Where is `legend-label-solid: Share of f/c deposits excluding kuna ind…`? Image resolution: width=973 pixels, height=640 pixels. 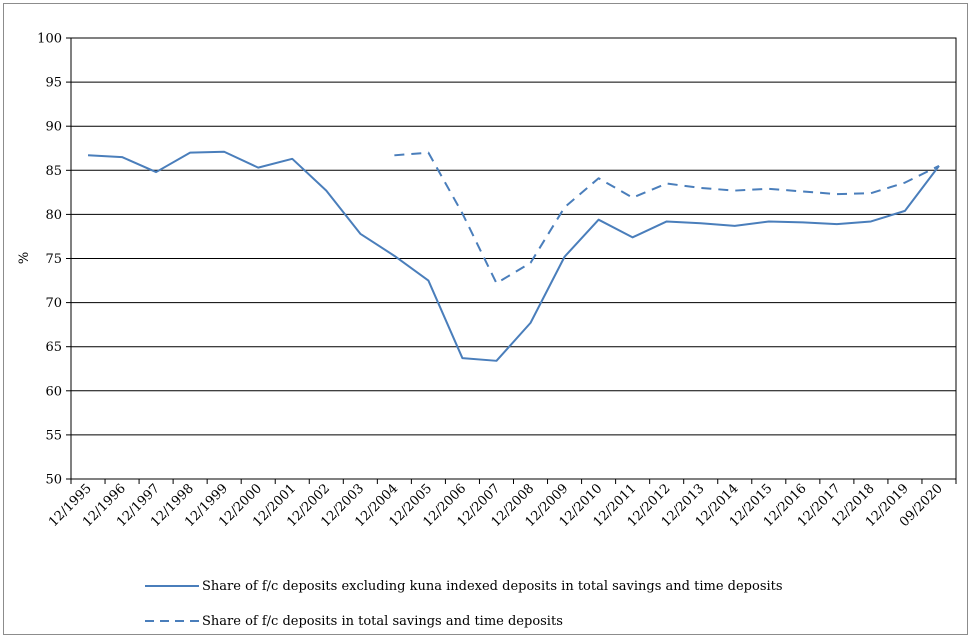 legend-label-solid: Share of f/c deposits excluding kuna ind… is located at coordinates (492, 586).